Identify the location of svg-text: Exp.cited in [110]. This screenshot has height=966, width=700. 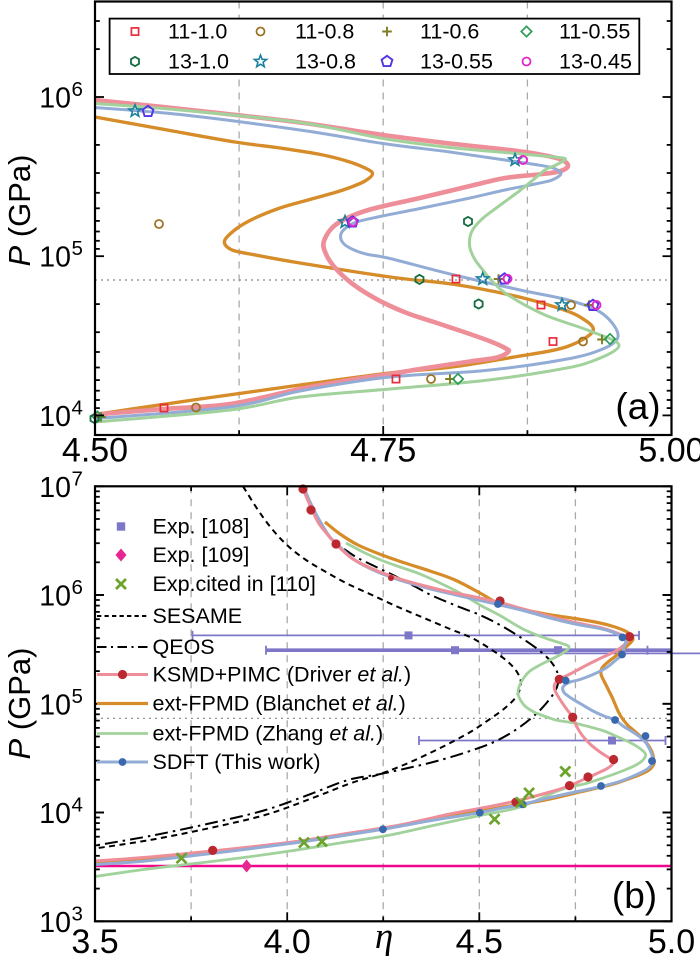
(234, 584).